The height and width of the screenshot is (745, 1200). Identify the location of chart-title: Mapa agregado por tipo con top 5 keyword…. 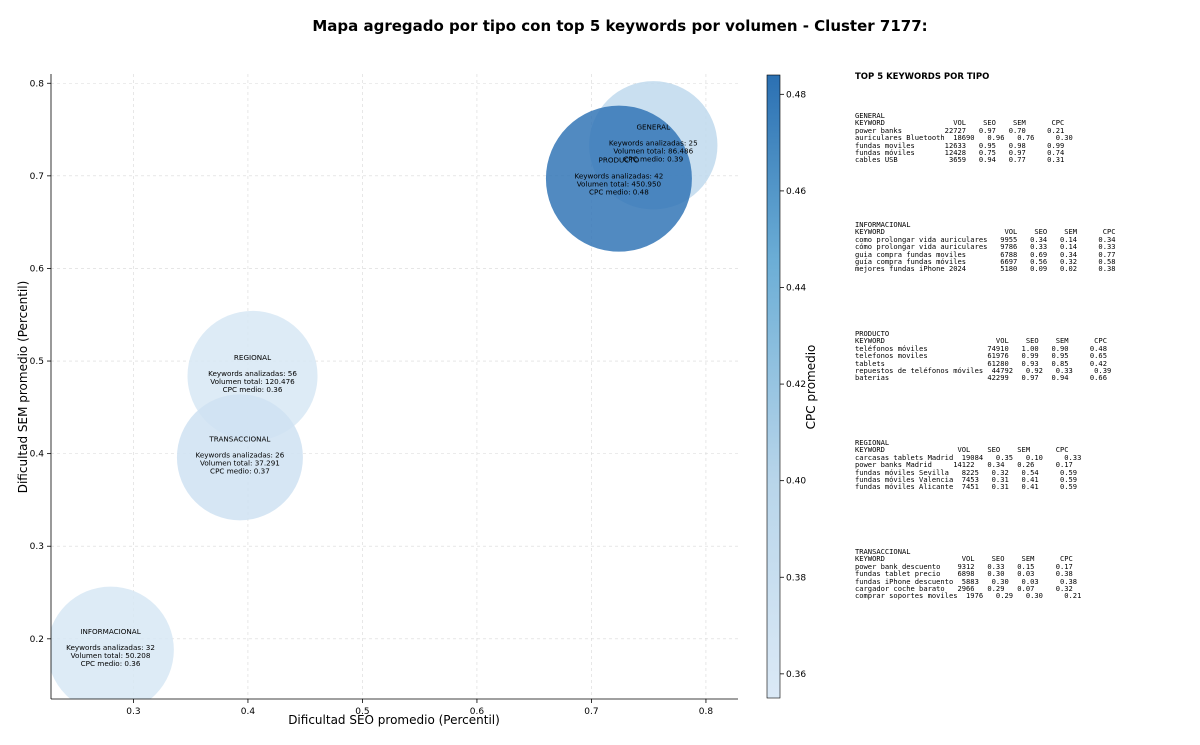
(620, 26).